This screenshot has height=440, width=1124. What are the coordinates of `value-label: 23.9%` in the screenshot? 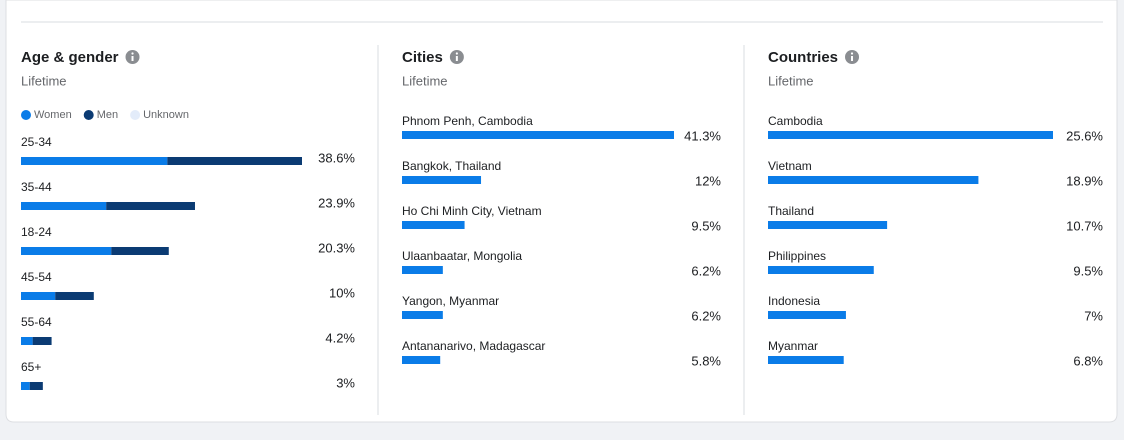 It's located at (336, 202).